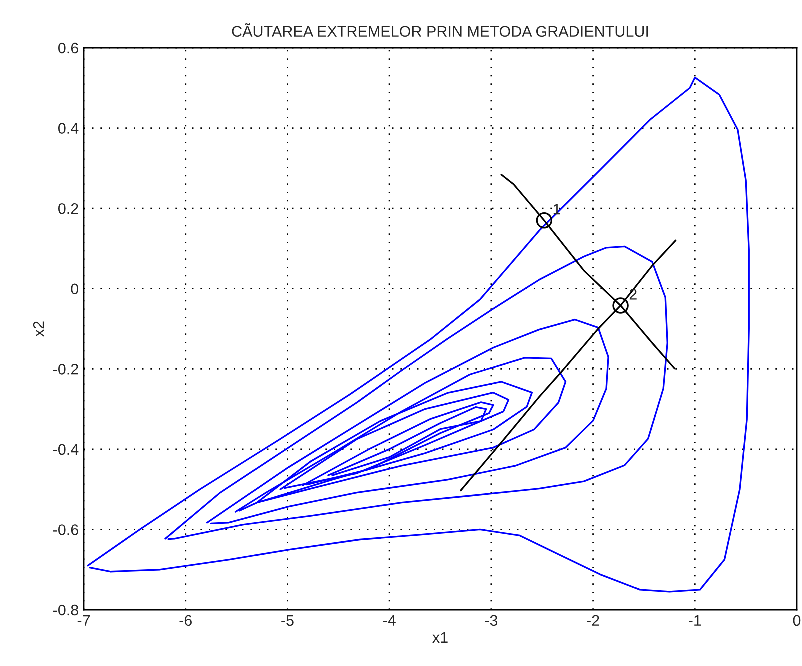 This screenshot has width=802, height=666. Describe the element at coordinates (695, 620) in the screenshot. I see `x-tick-label: -1` at that location.